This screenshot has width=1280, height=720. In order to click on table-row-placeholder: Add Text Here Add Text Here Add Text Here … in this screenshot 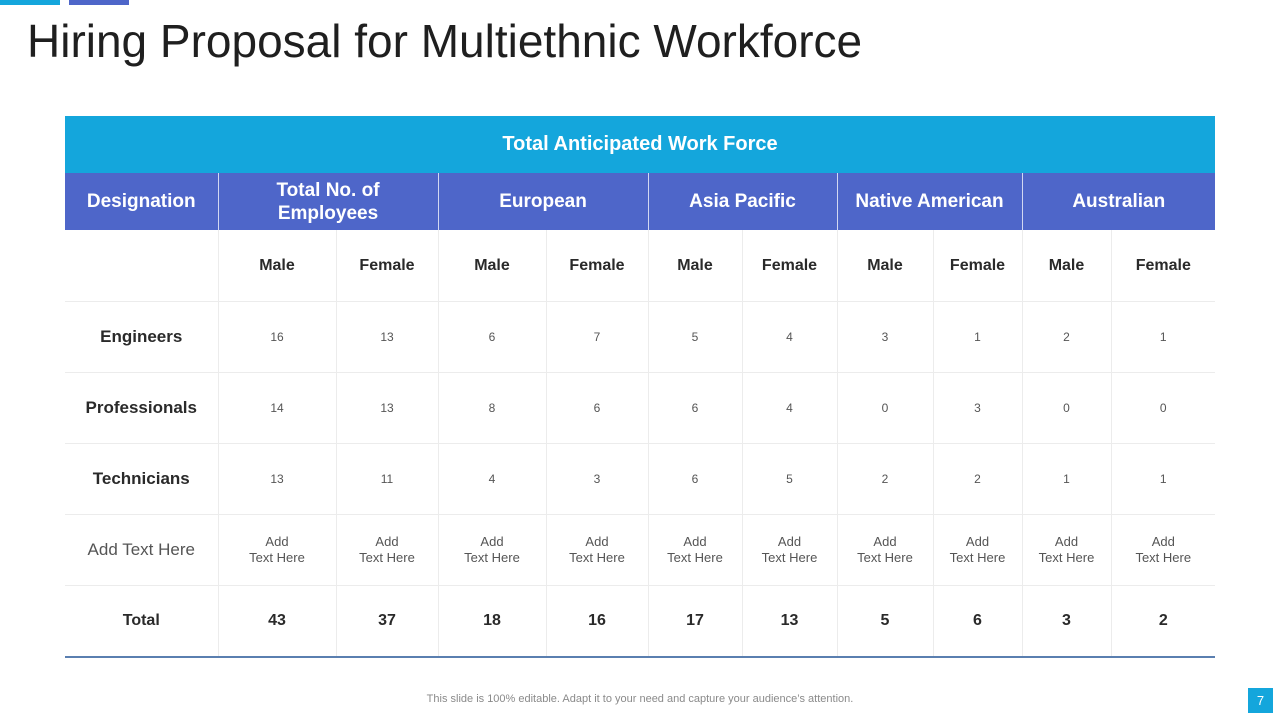, I will do `click(640, 550)`.